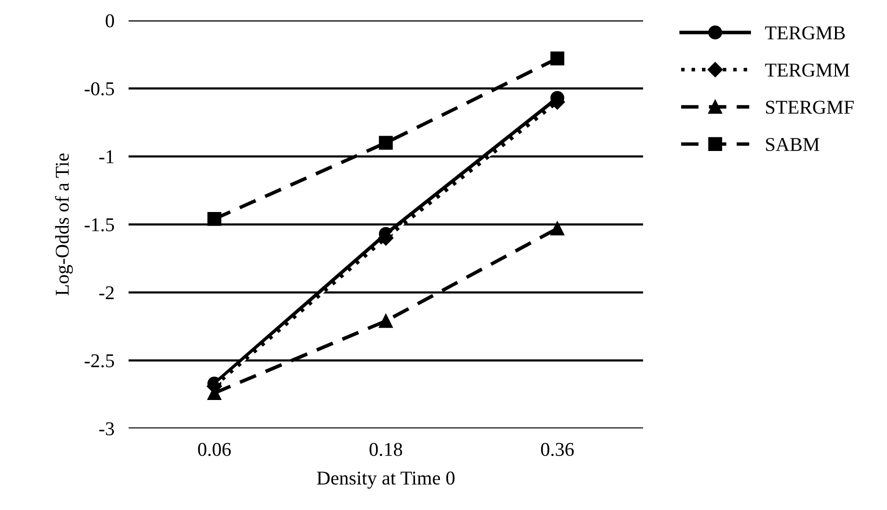 This screenshot has height=510, width=887. I want to click on x-tick-label: 0.18, so click(386, 449).